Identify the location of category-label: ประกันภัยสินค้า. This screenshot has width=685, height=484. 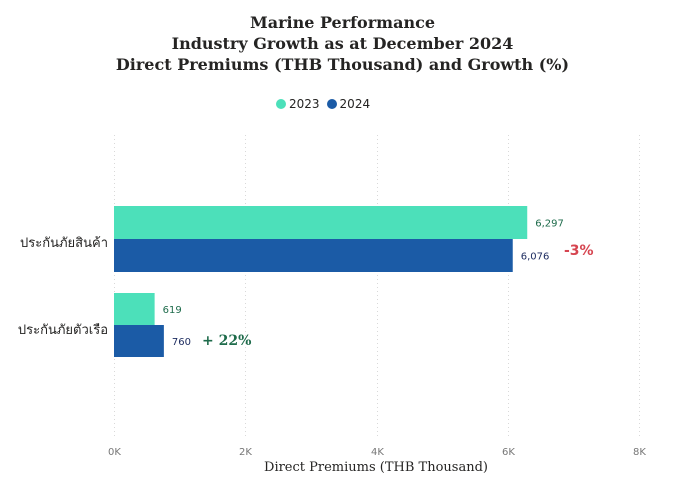
(64, 243).